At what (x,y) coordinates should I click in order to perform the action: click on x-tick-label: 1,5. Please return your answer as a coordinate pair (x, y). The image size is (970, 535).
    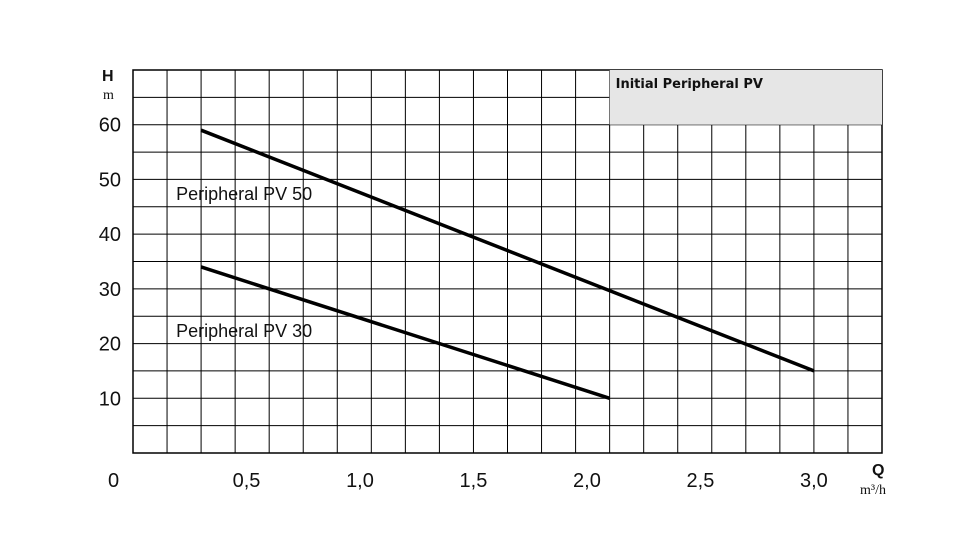
    Looking at the image, I should click on (474, 481).